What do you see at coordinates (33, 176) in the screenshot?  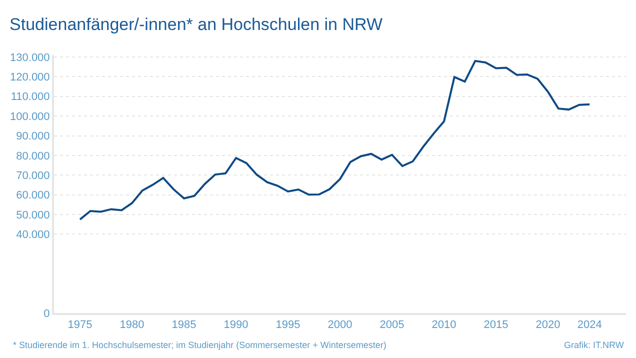 I see `y-tick-label: 70.000` at bounding box center [33, 176].